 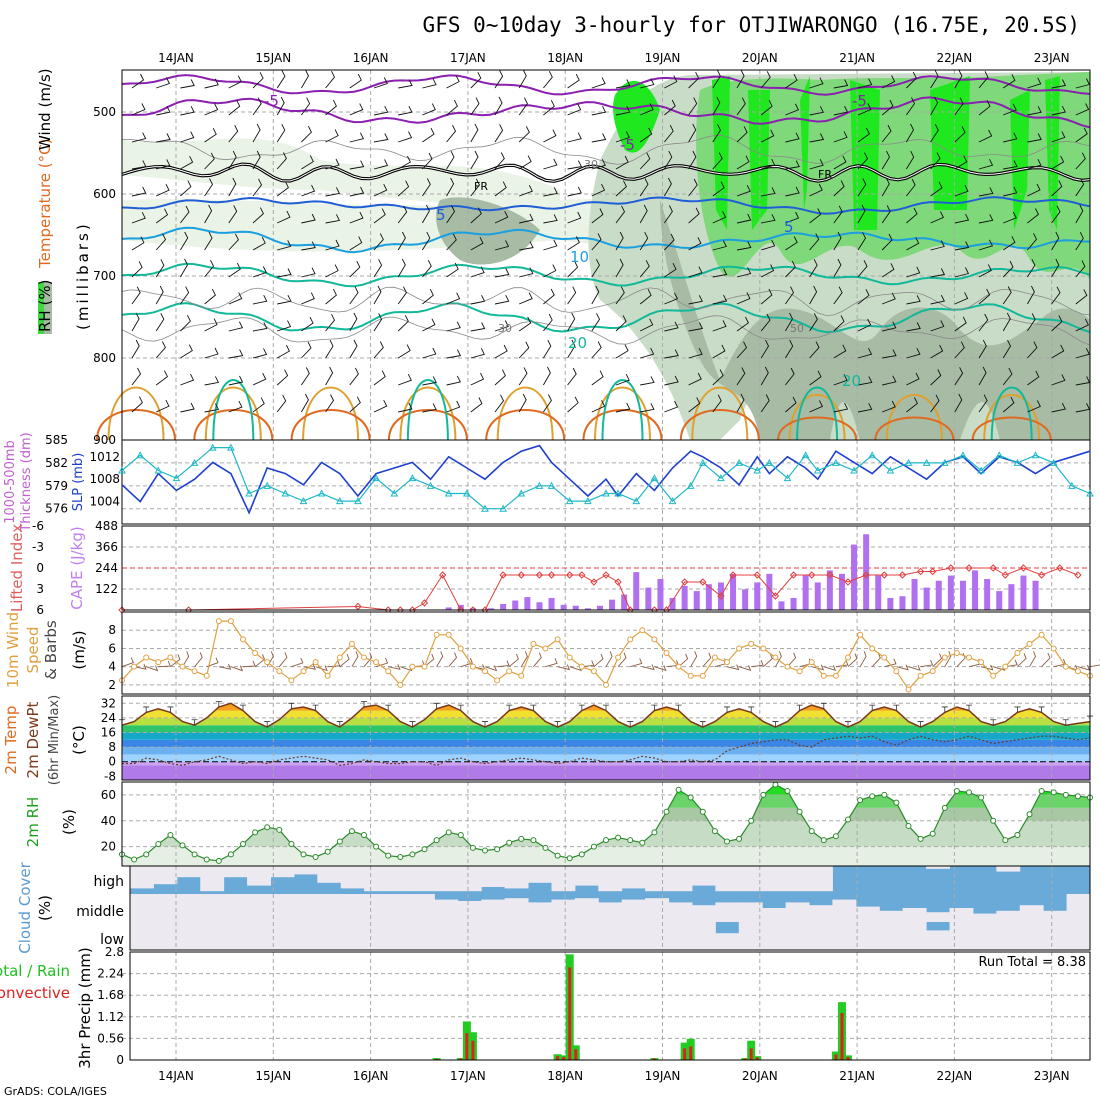 I want to click on precip-tick: 0, so click(x=120, y=1060).